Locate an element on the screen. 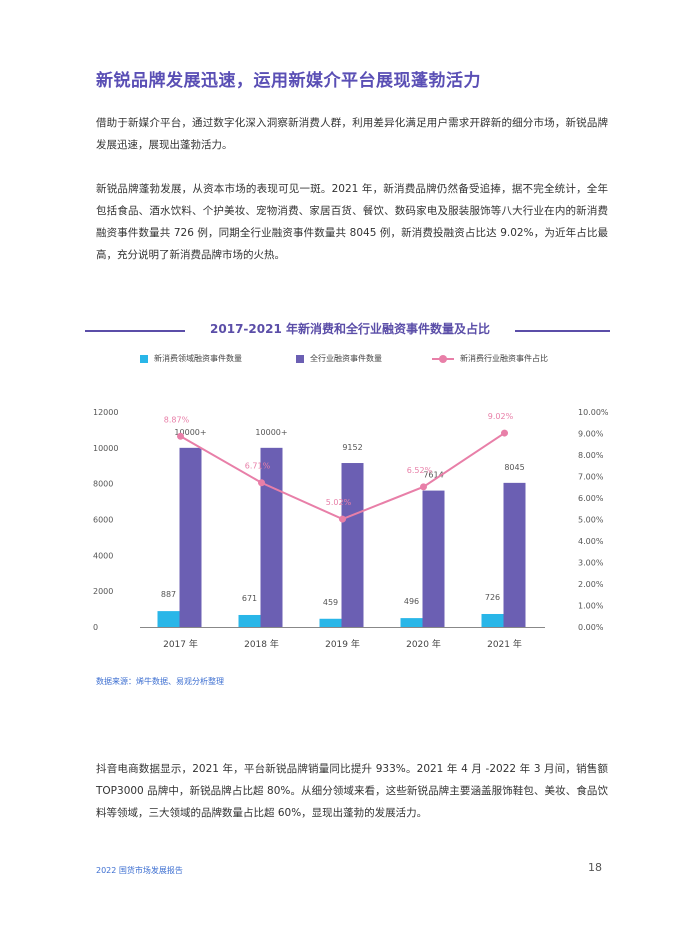  chart-title: 2017-2021 年新消费和全行业融资事件数量及占比 is located at coordinates (350, 329).